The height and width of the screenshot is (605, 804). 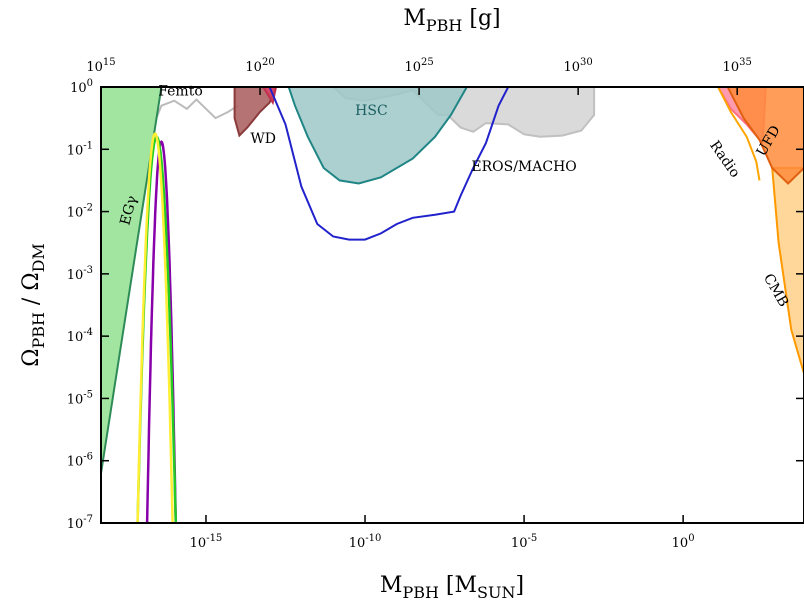 I want to click on y-tick-label: 10⁻⁶, so click(x=80, y=461).